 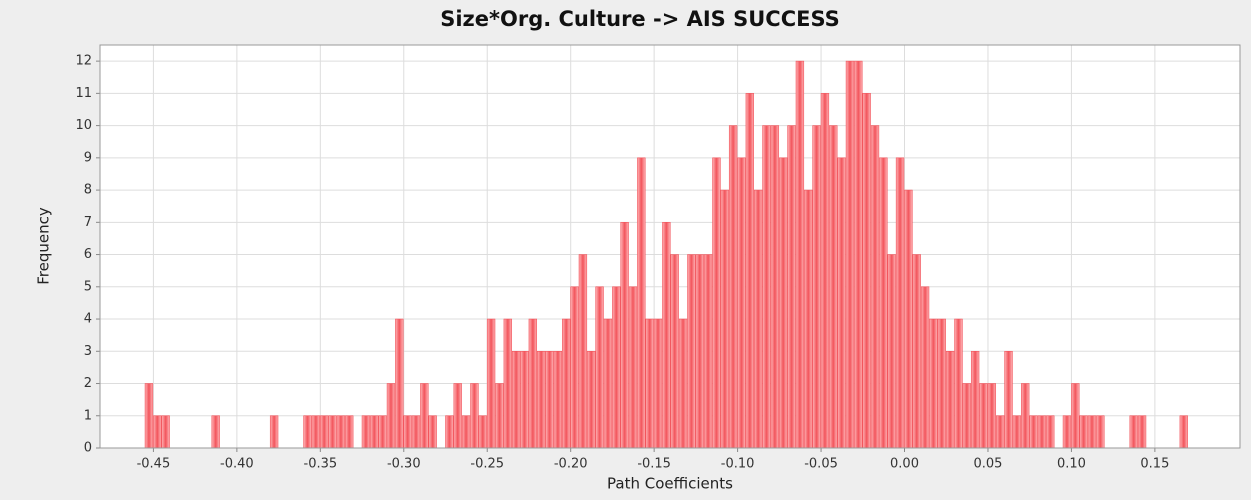 What do you see at coordinates (88, 222) in the screenshot?
I see `y-tick-label: 7` at bounding box center [88, 222].